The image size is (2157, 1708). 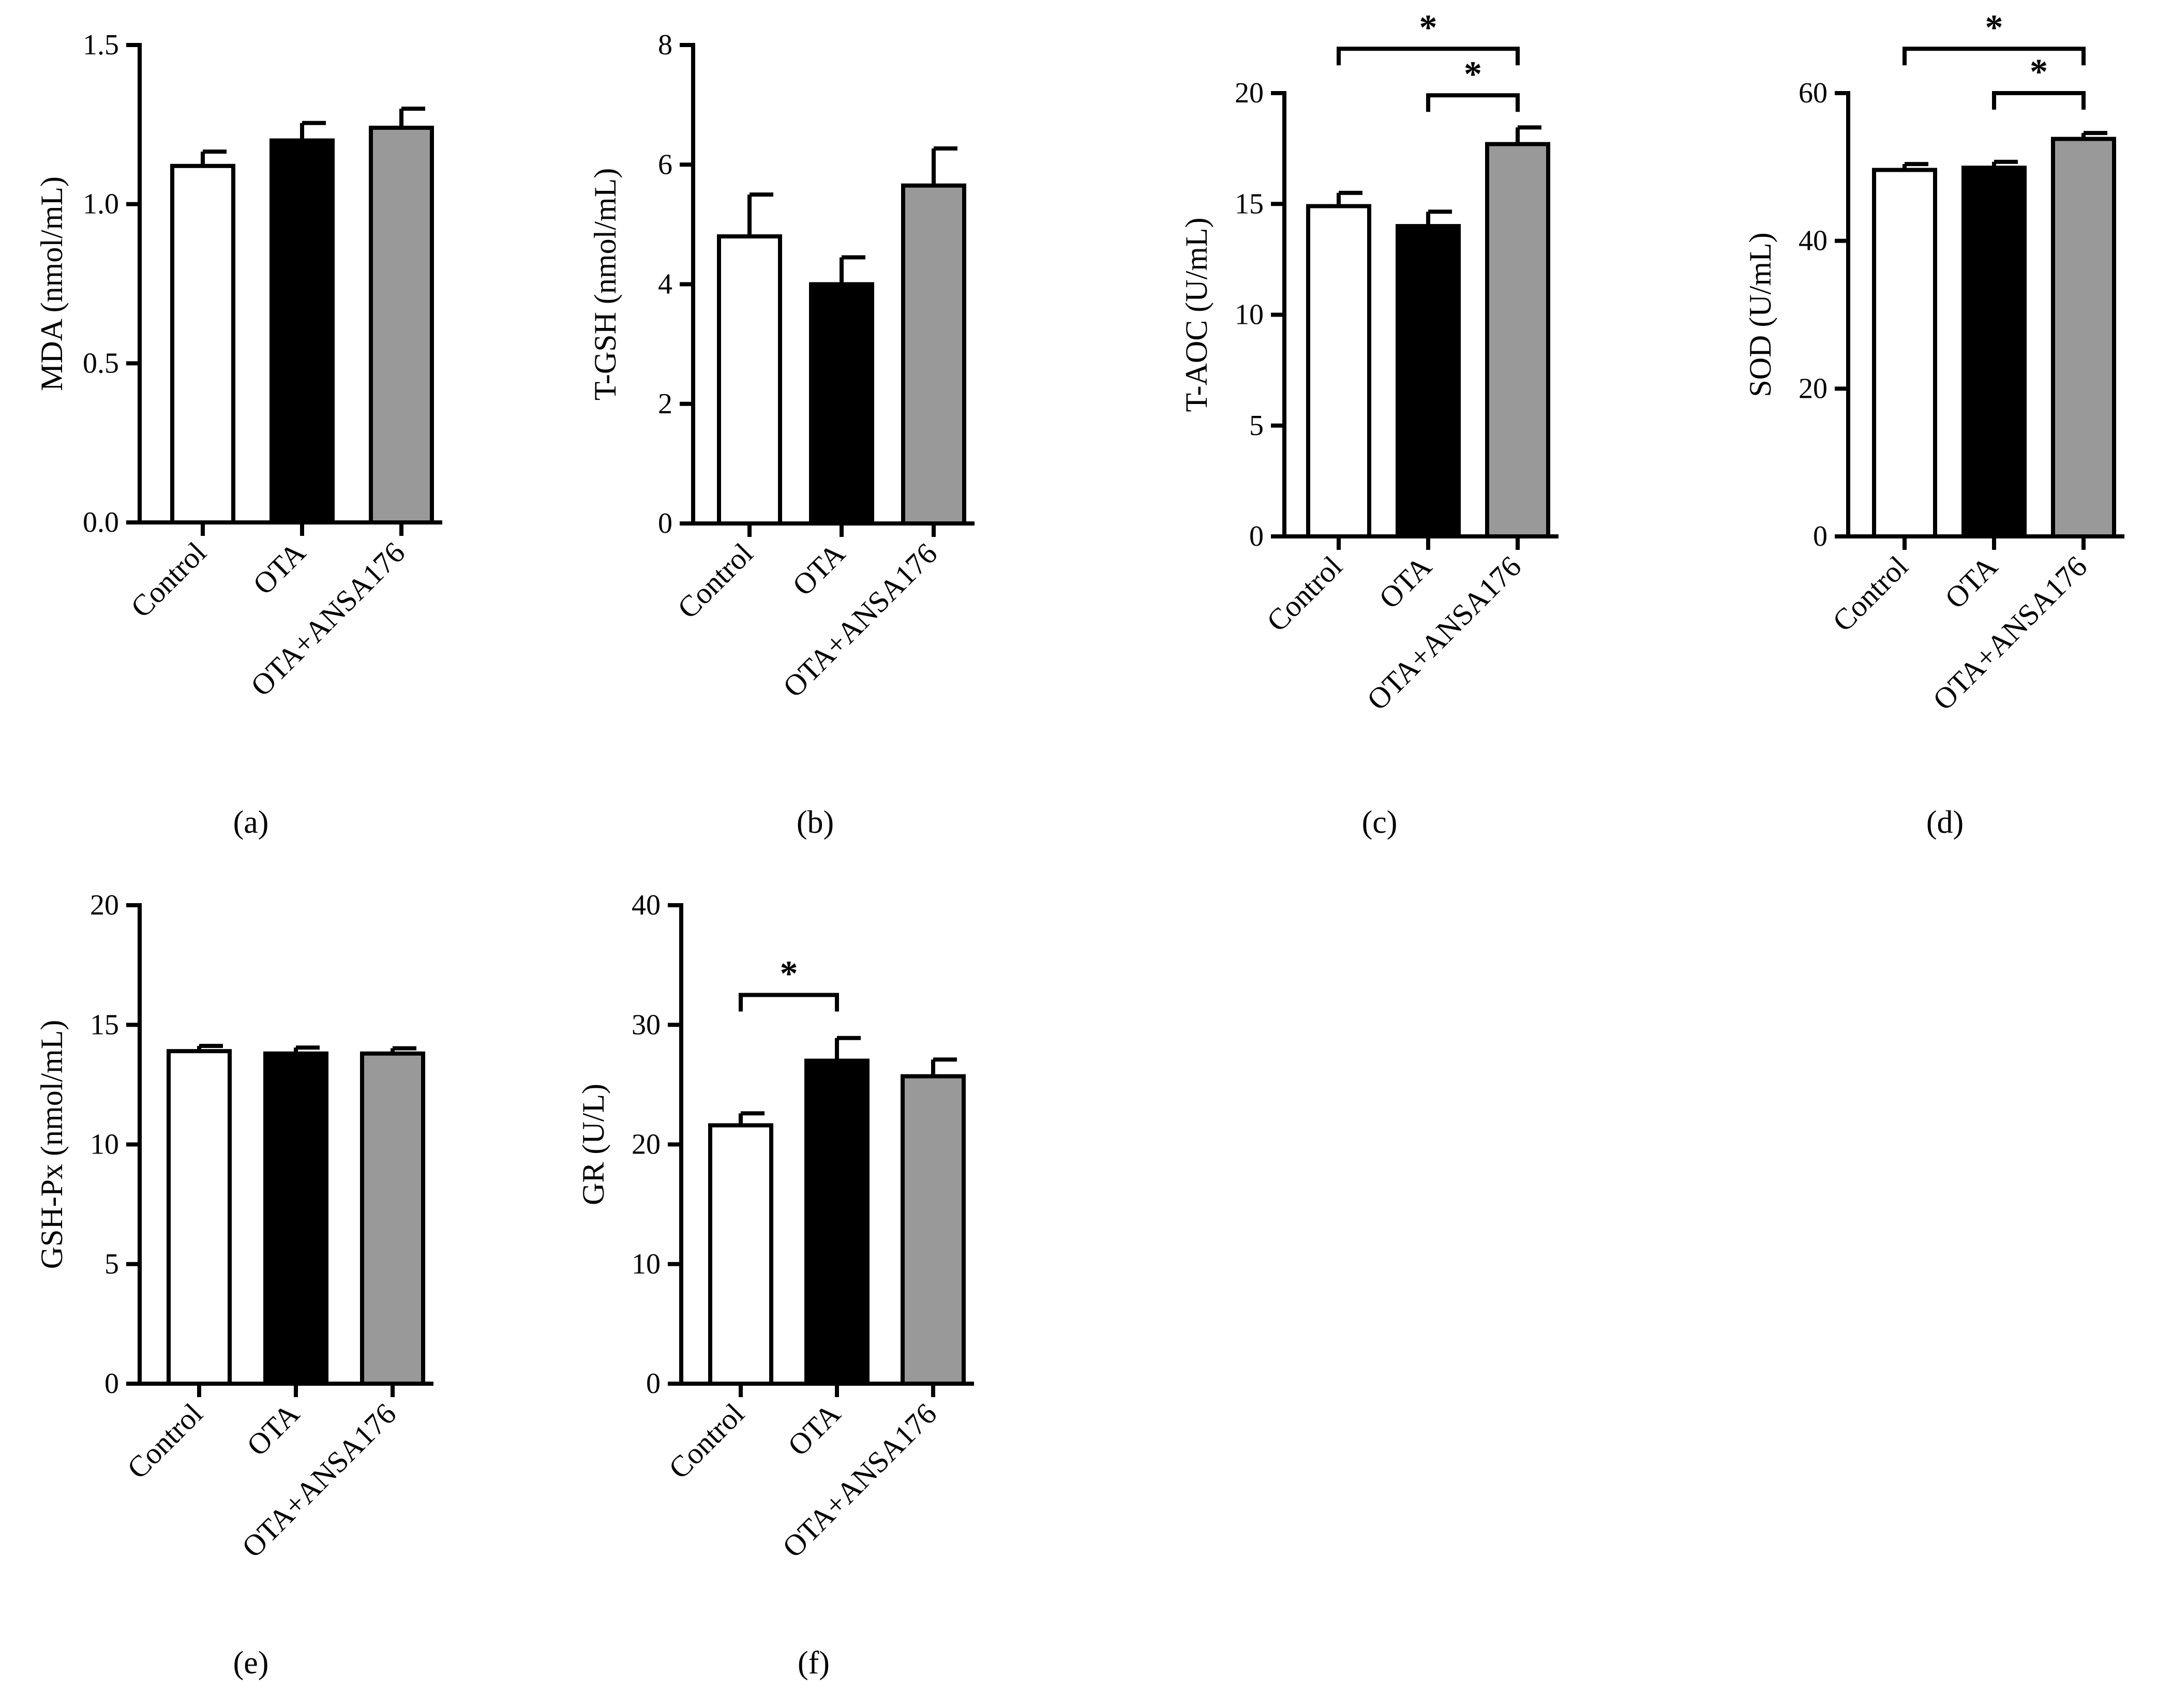 I want to click on y-tick-label: 60, so click(x=1814, y=93).